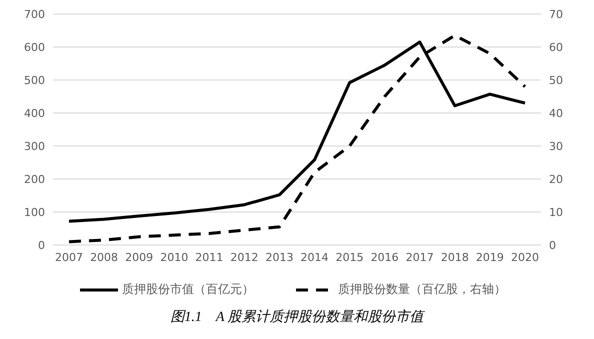 The width and height of the screenshot is (594, 339). What do you see at coordinates (104, 257) in the screenshot?
I see `x-tick-label: 2008` at bounding box center [104, 257].